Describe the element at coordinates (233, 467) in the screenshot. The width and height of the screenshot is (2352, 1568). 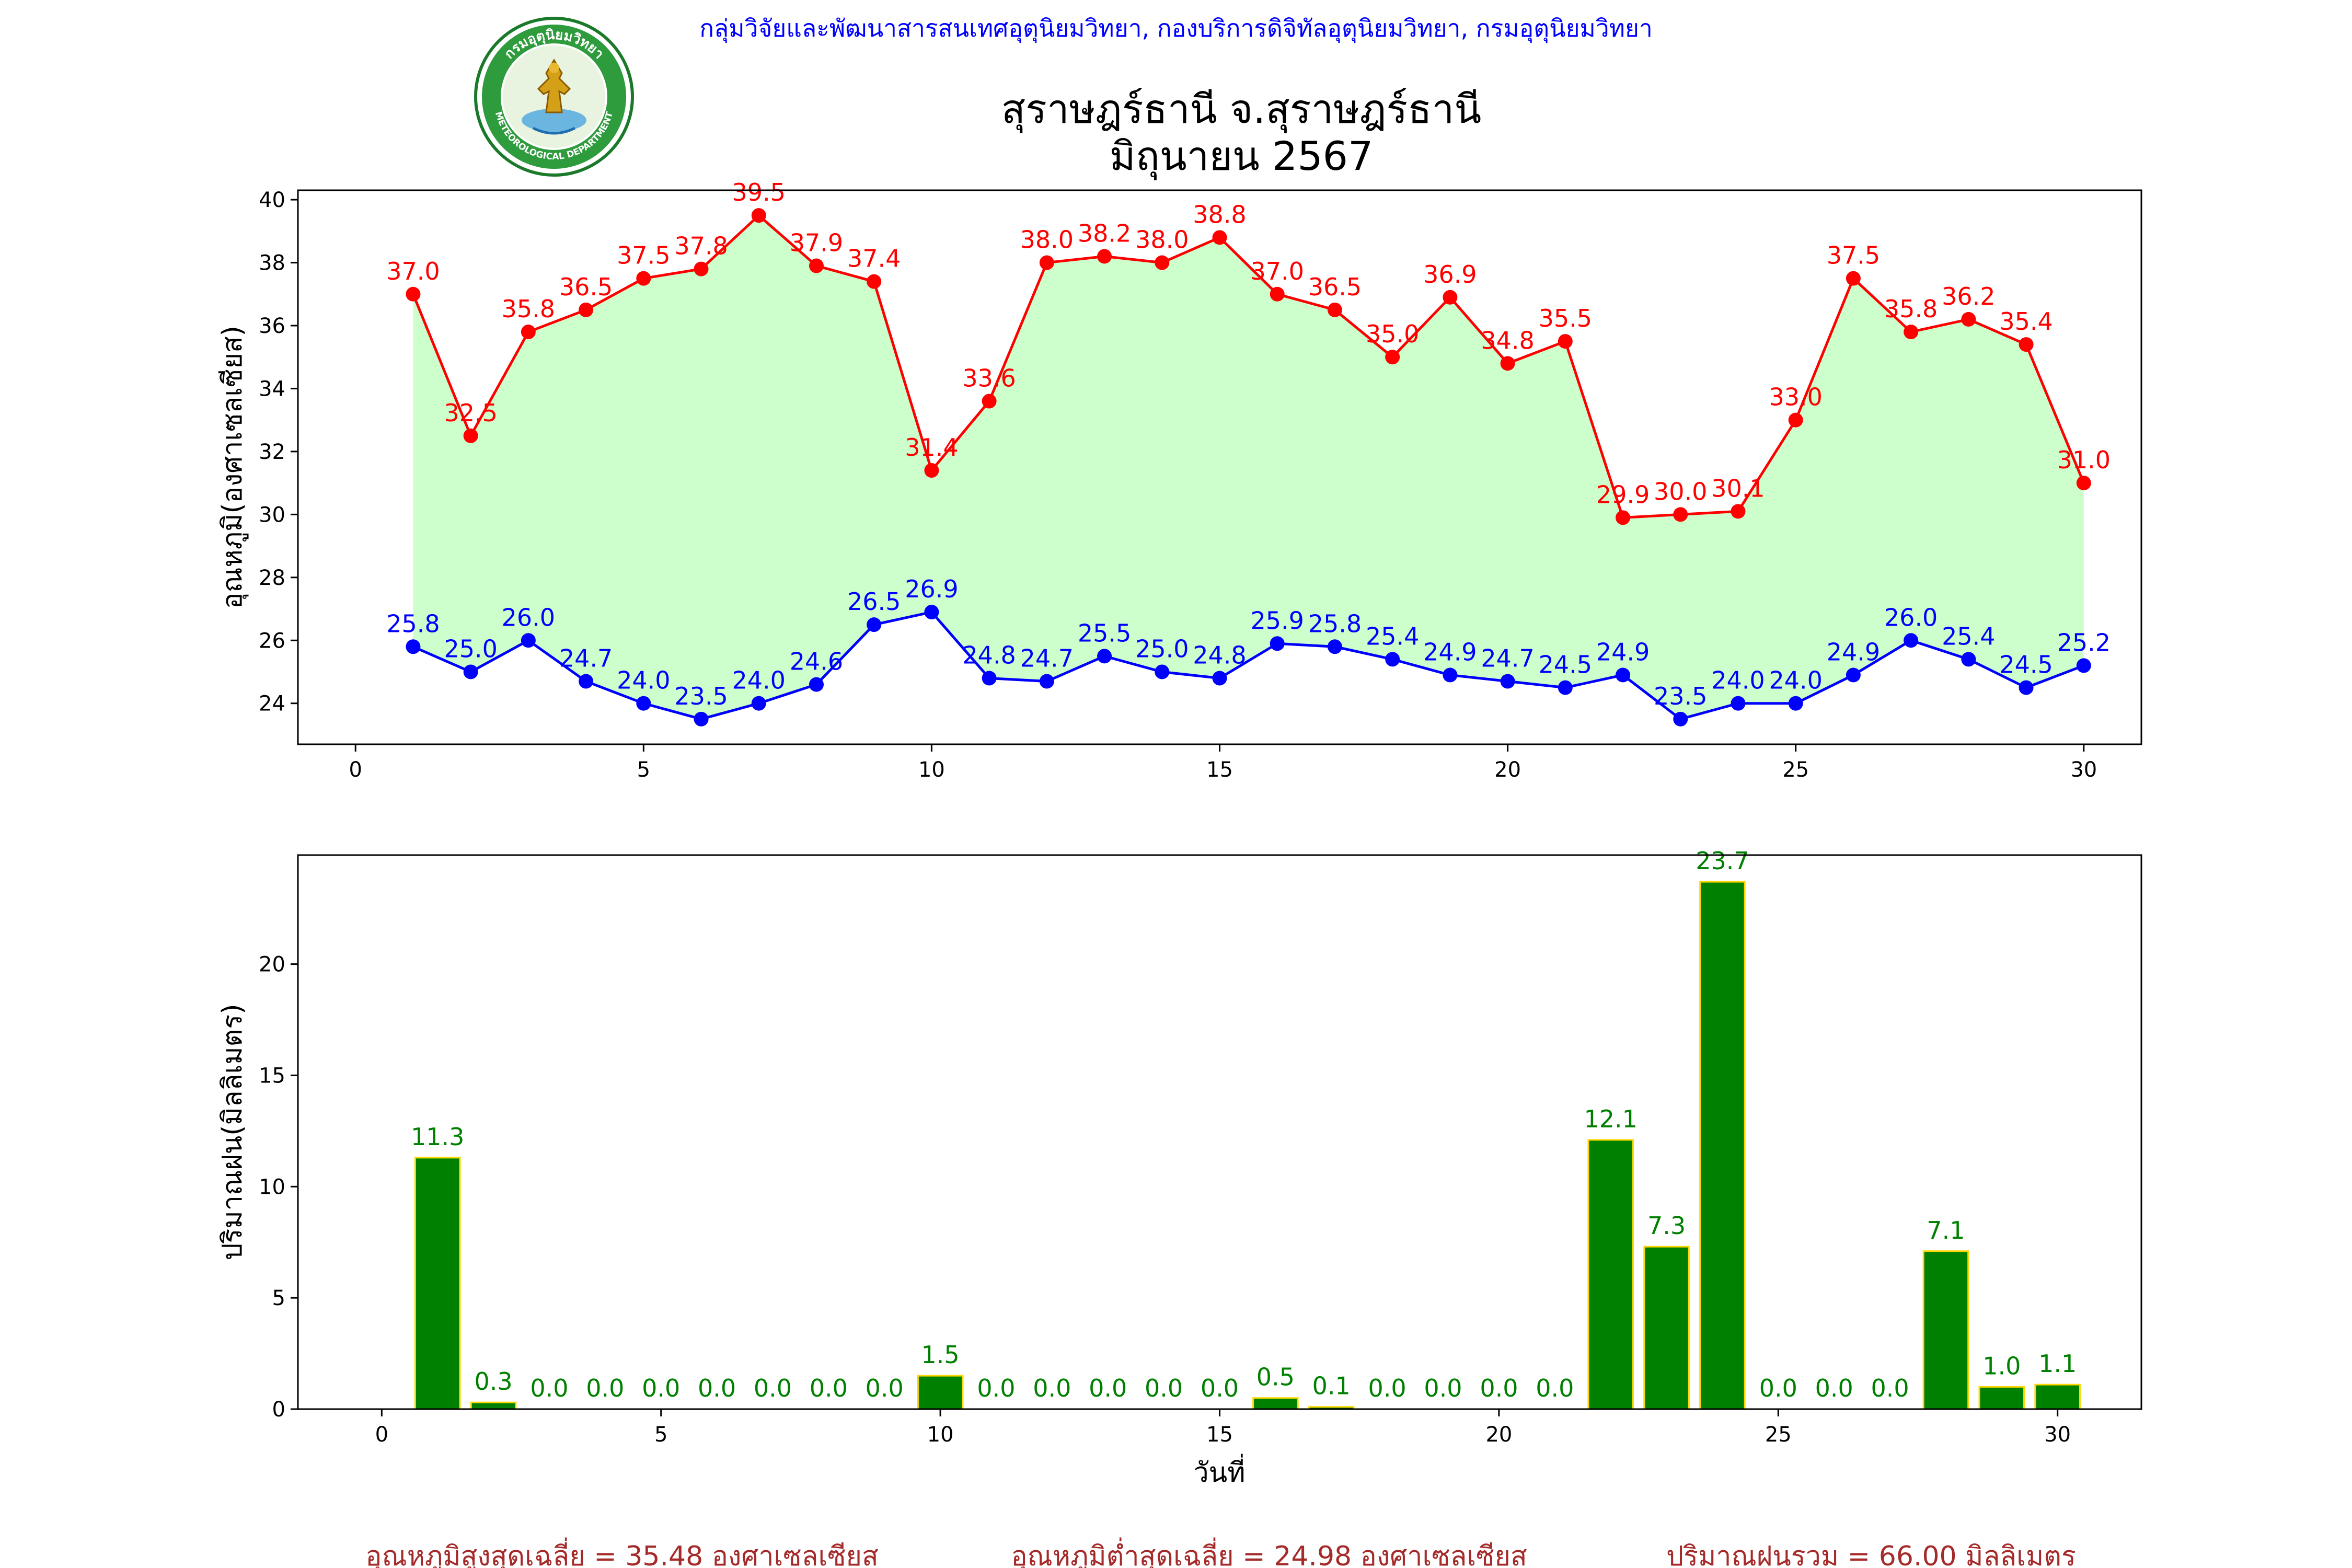
I see `temperature-y-axis-label: อุณหภูมิ(องศาเซลเซียส)` at that location.